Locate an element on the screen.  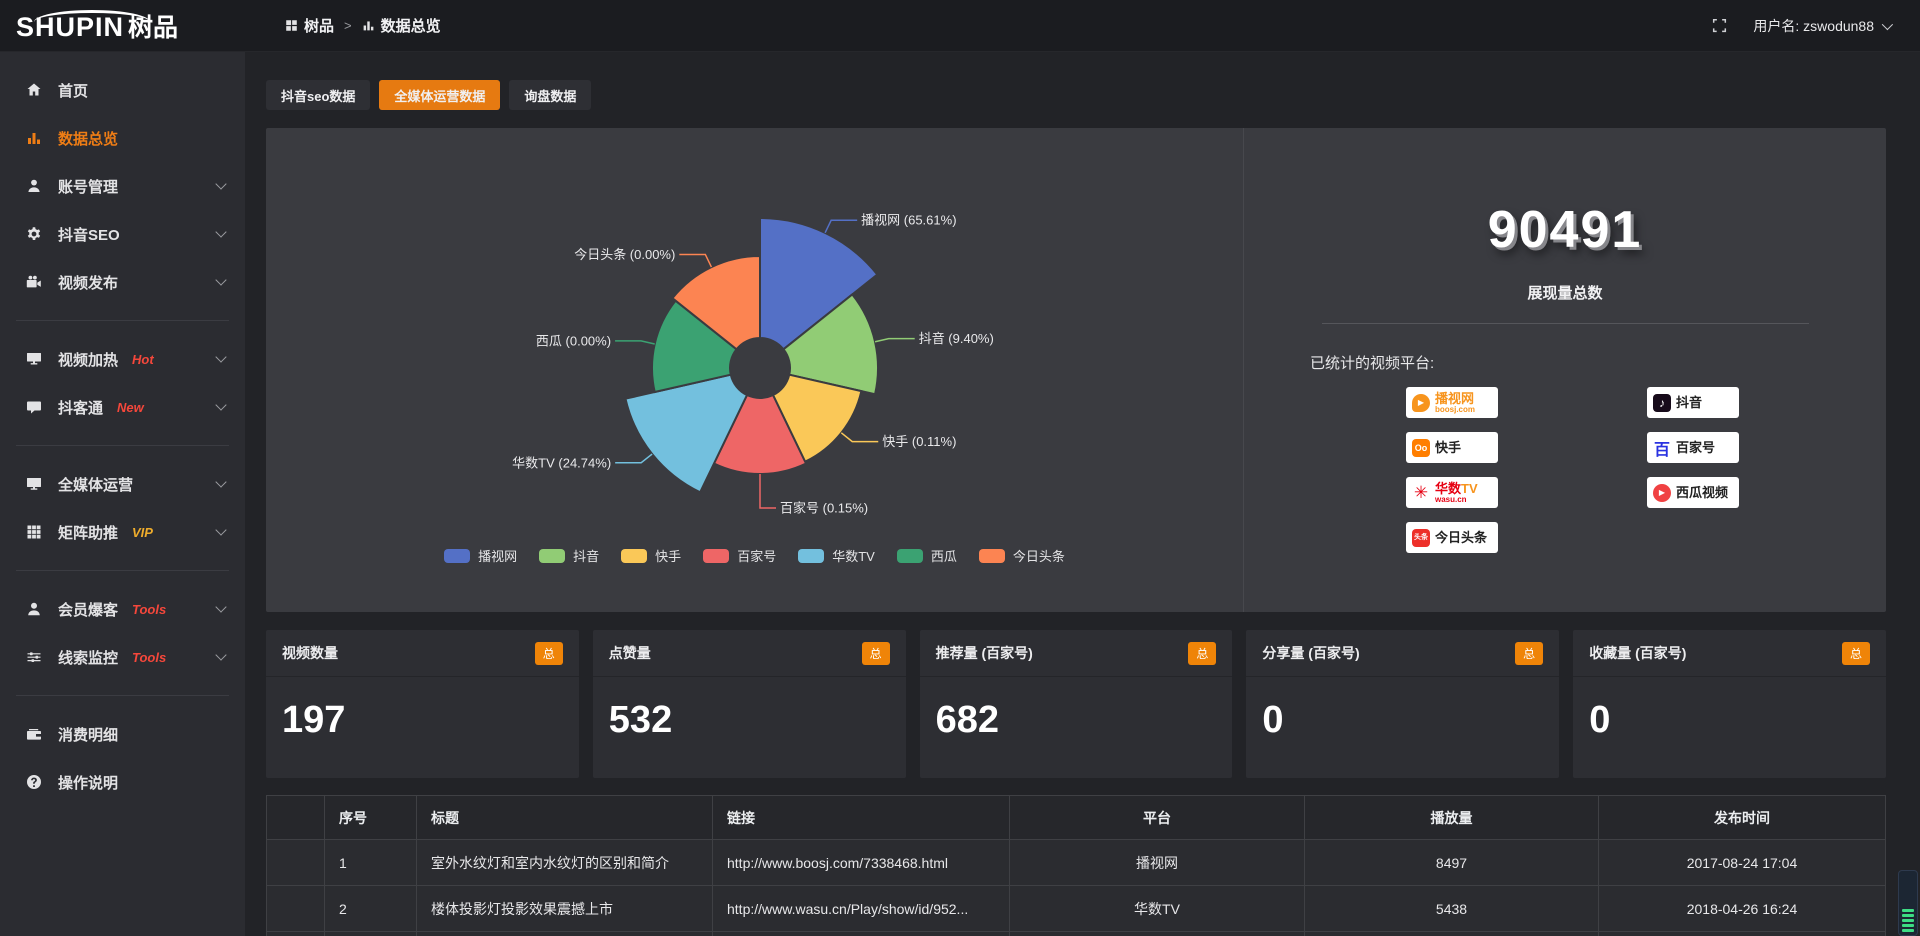
sidebar-item-omni-media: 全媒体运营 is located at coordinates (122, 484).